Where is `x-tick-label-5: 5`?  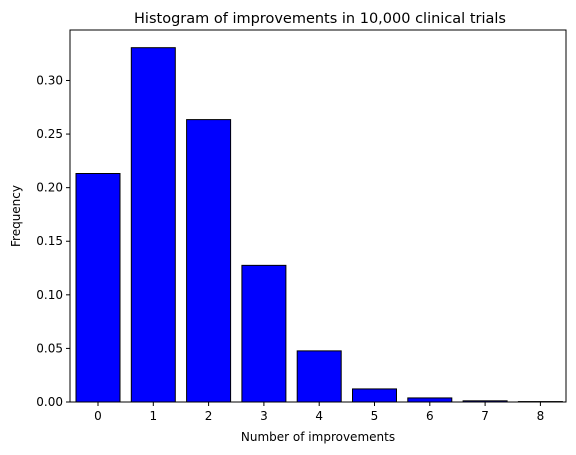 x-tick-label-5: 5 is located at coordinates (375, 416).